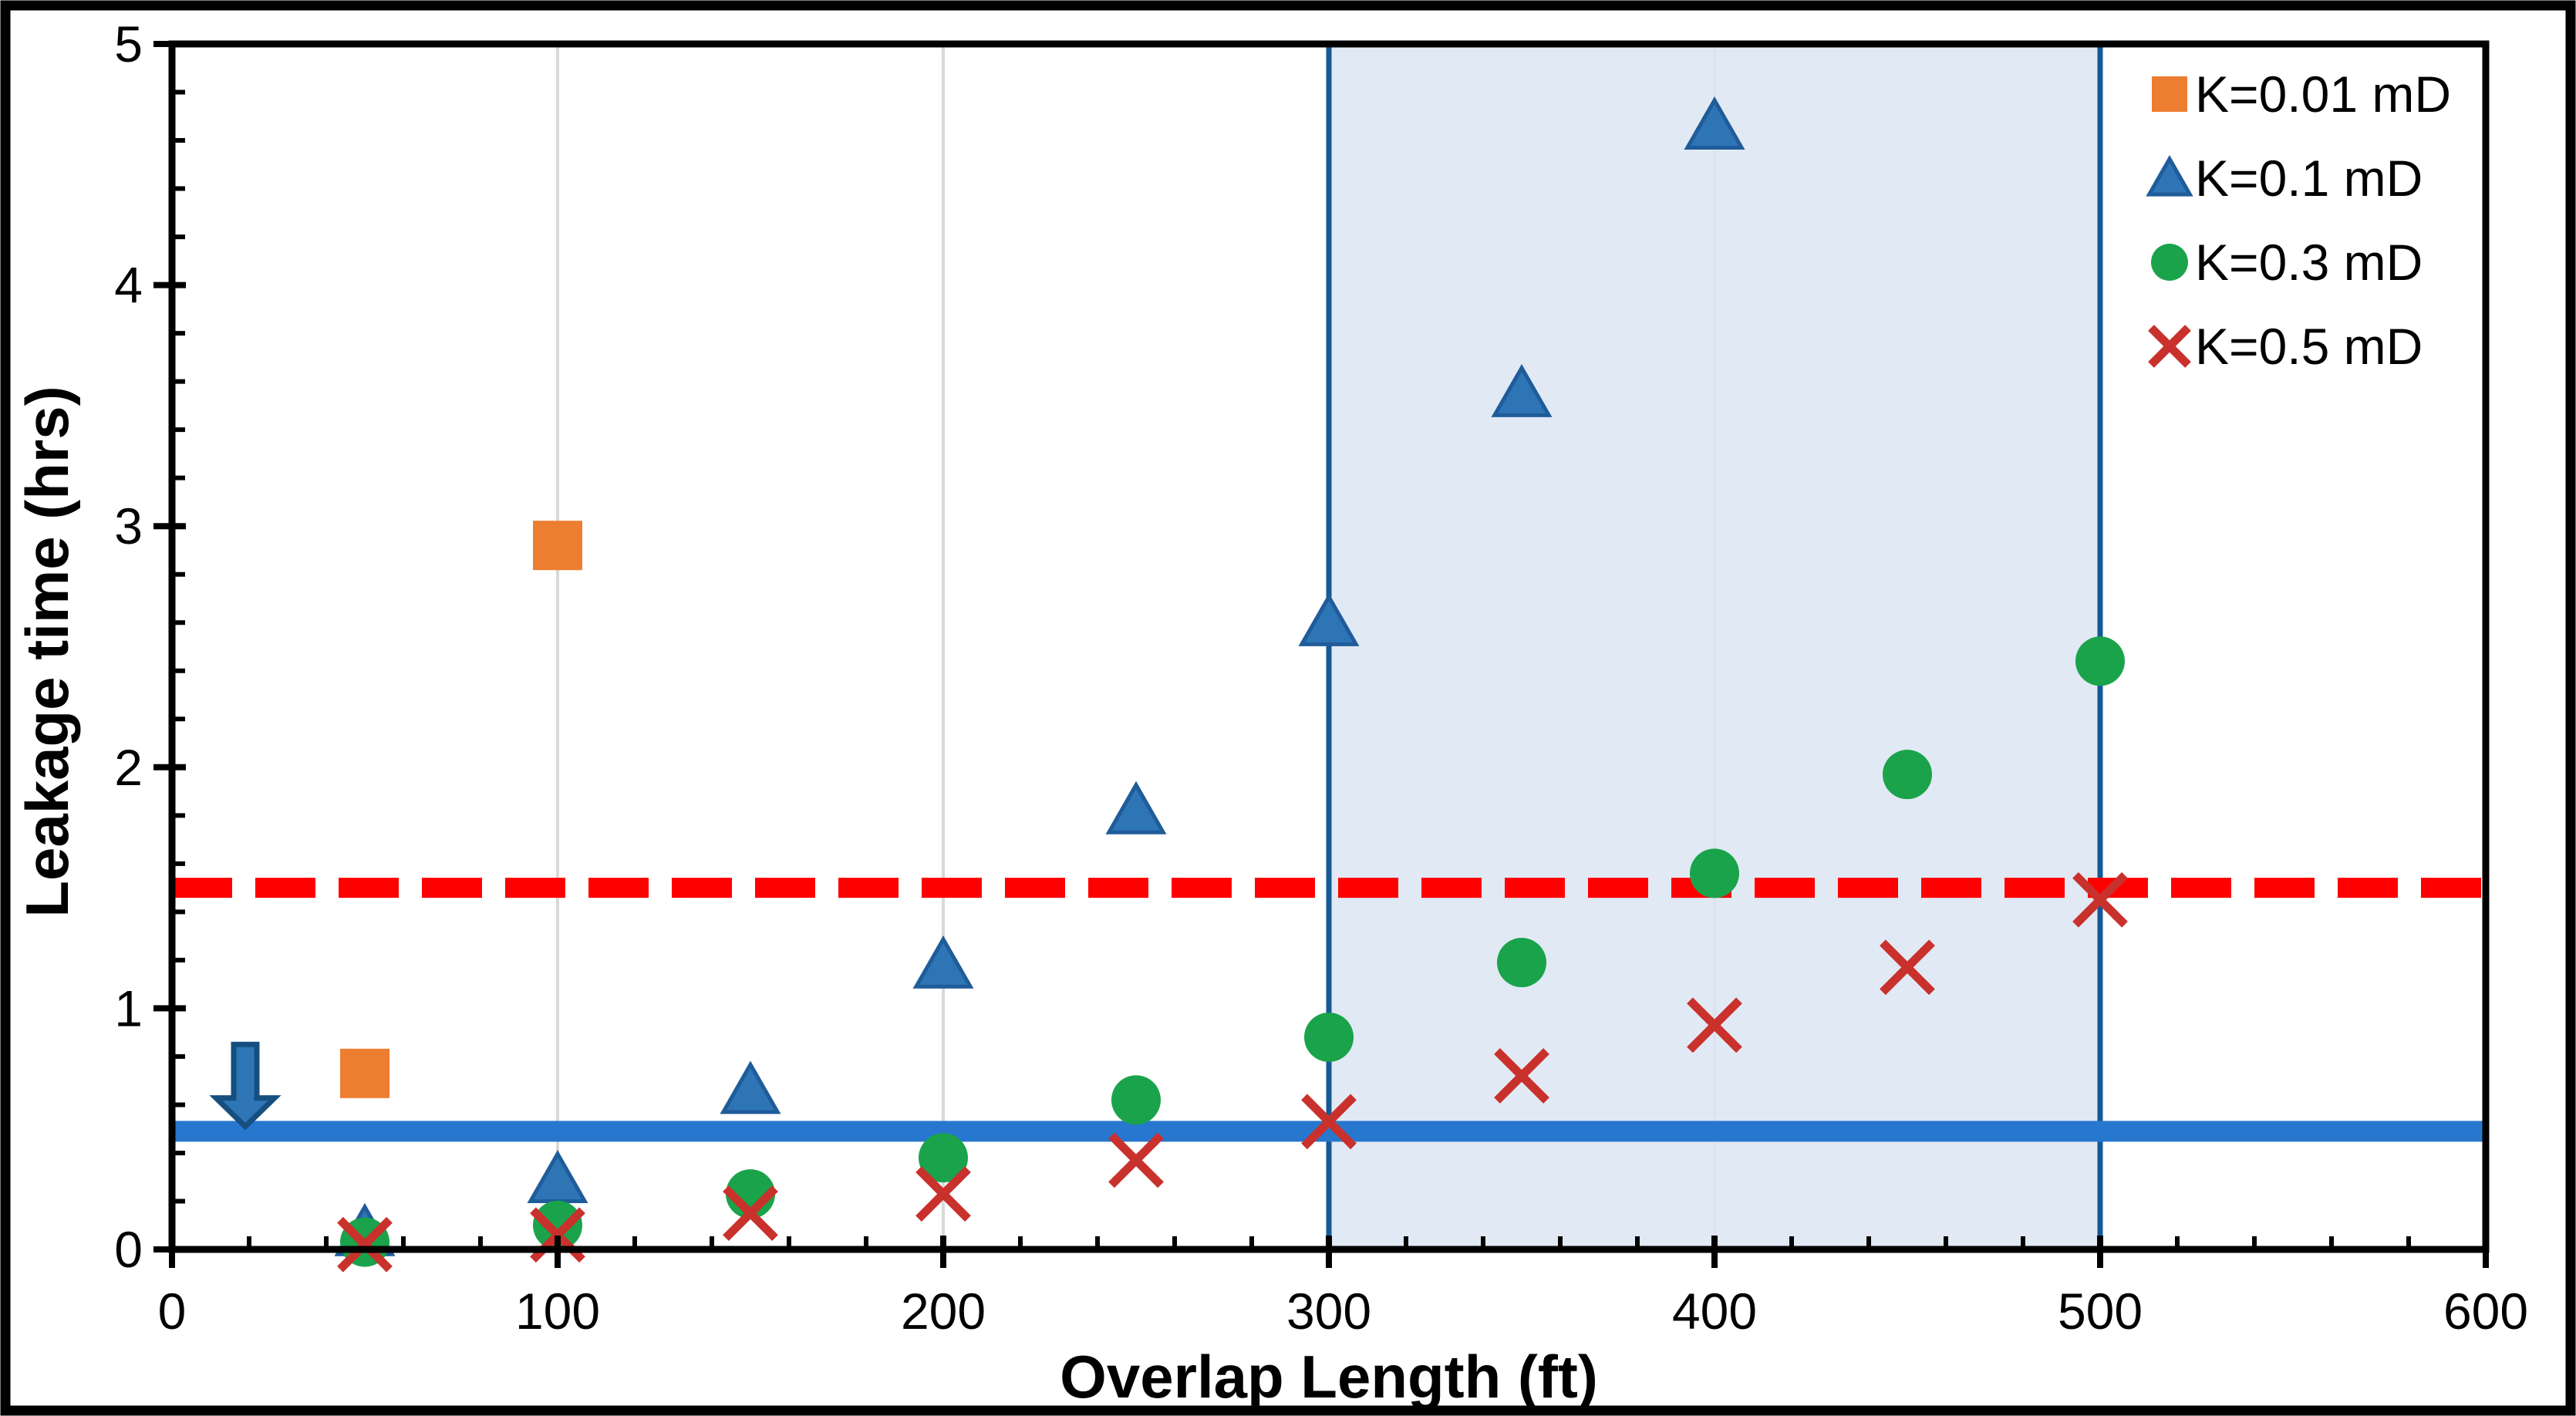 This screenshot has height=1416, width=2576. What do you see at coordinates (128, 526) in the screenshot?
I see `y-tick-label-3: 3` at bounding box center [128, 526].